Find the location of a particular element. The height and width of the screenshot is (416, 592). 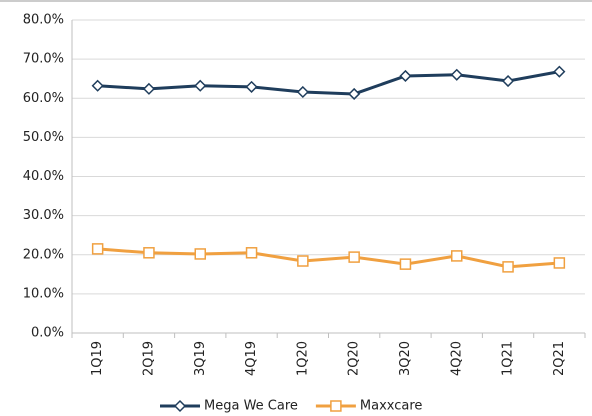

x-tick-label: 3Q20 is located at coordinates (405, 358).